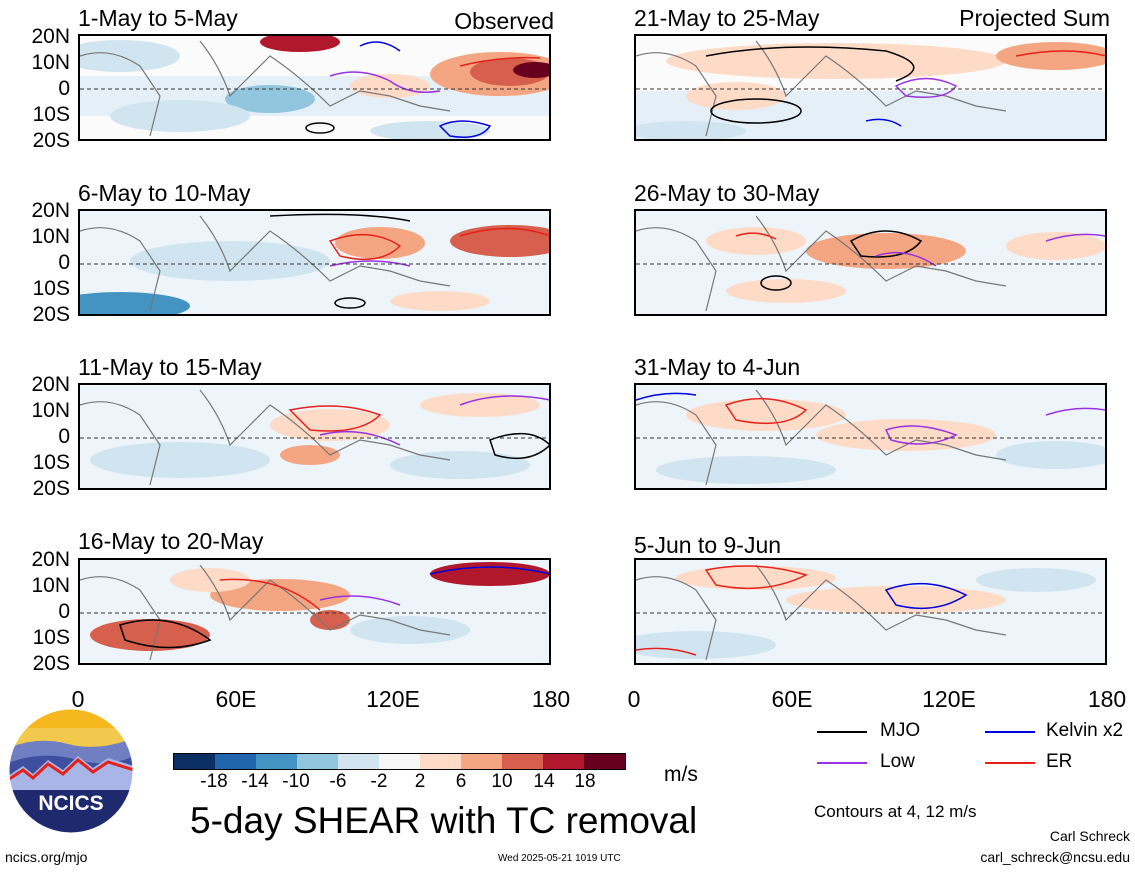  Describe the element at coordinates (727, 18) in the screenshot. I see `panel-title: 21-May to 25-May` at that location.